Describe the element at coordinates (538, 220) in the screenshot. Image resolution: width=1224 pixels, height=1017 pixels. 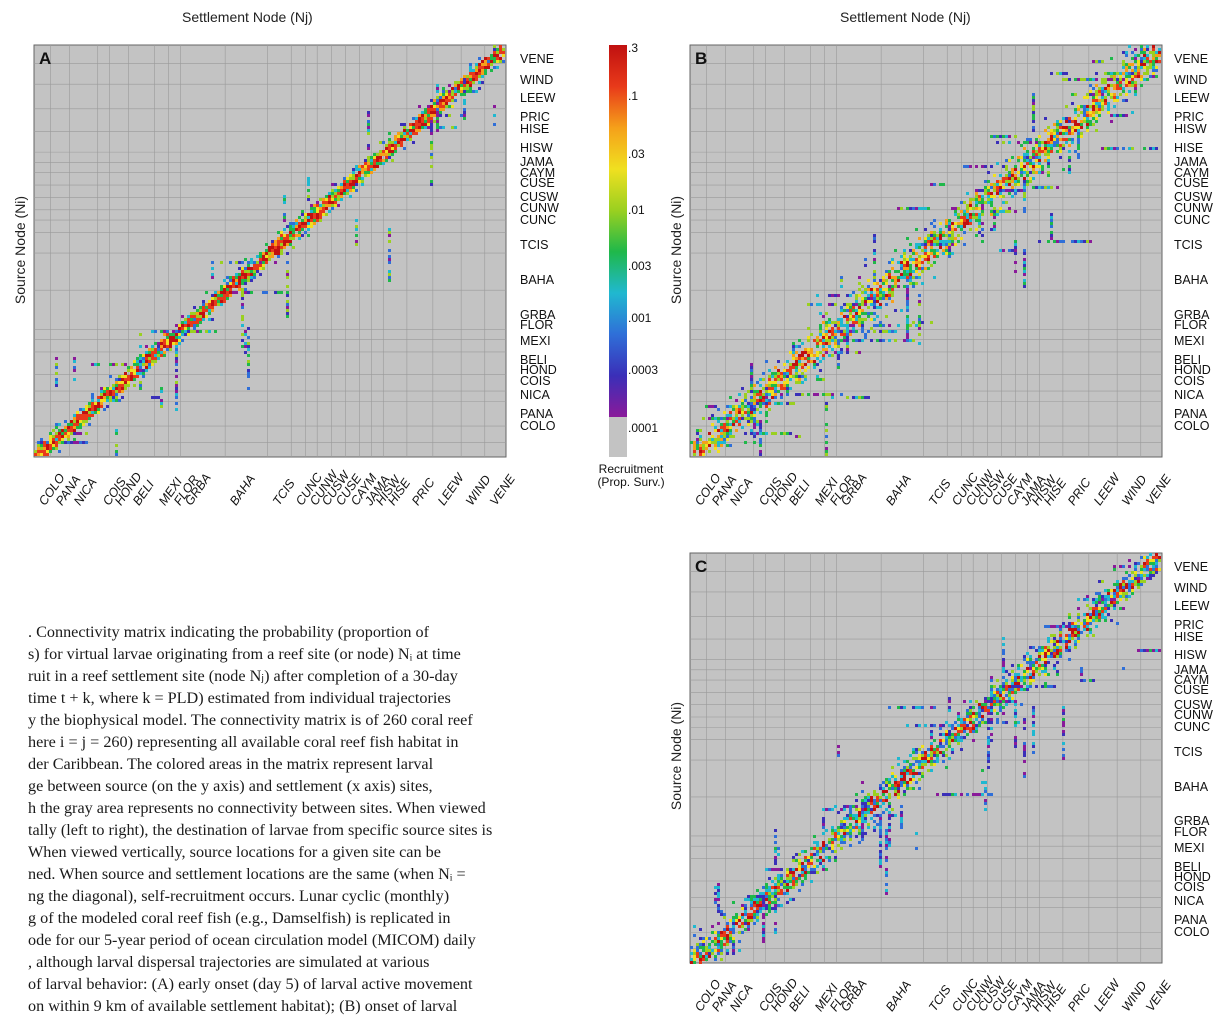
I see `row-label: CUNC` at that location.